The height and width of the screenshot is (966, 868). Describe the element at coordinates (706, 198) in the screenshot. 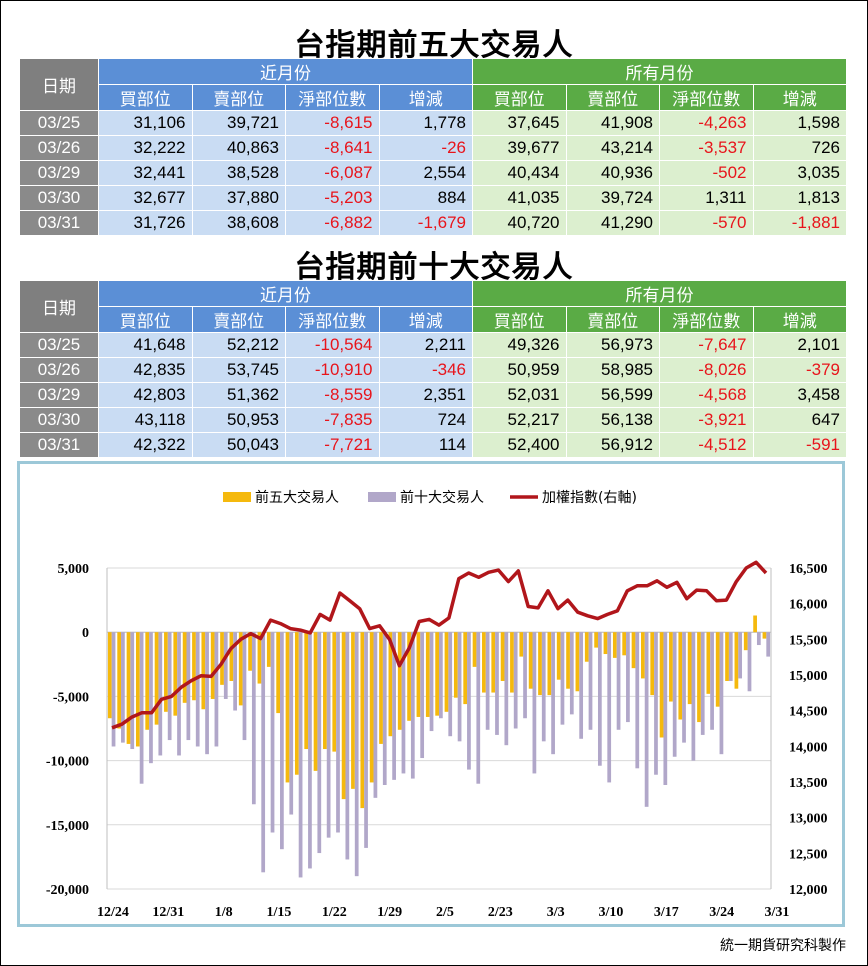

I see `table-cell: 1,311` at that location.